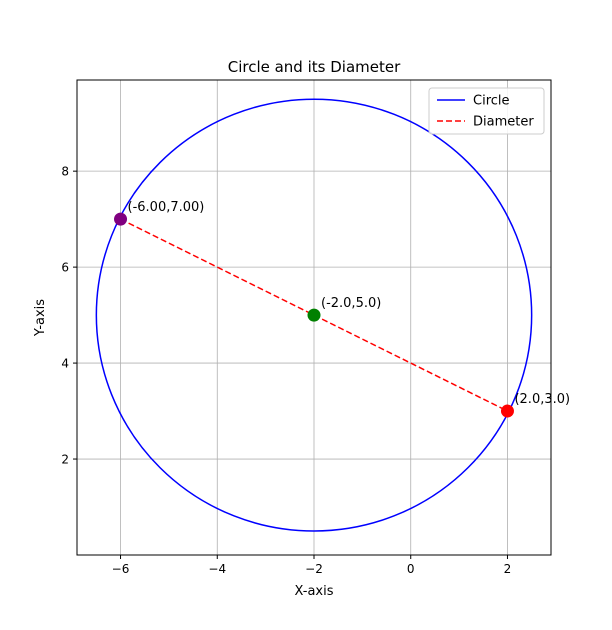  Describe the element at coordinates (508, 569) in the screenshot. I see `x-tick-label: 2` at that location.